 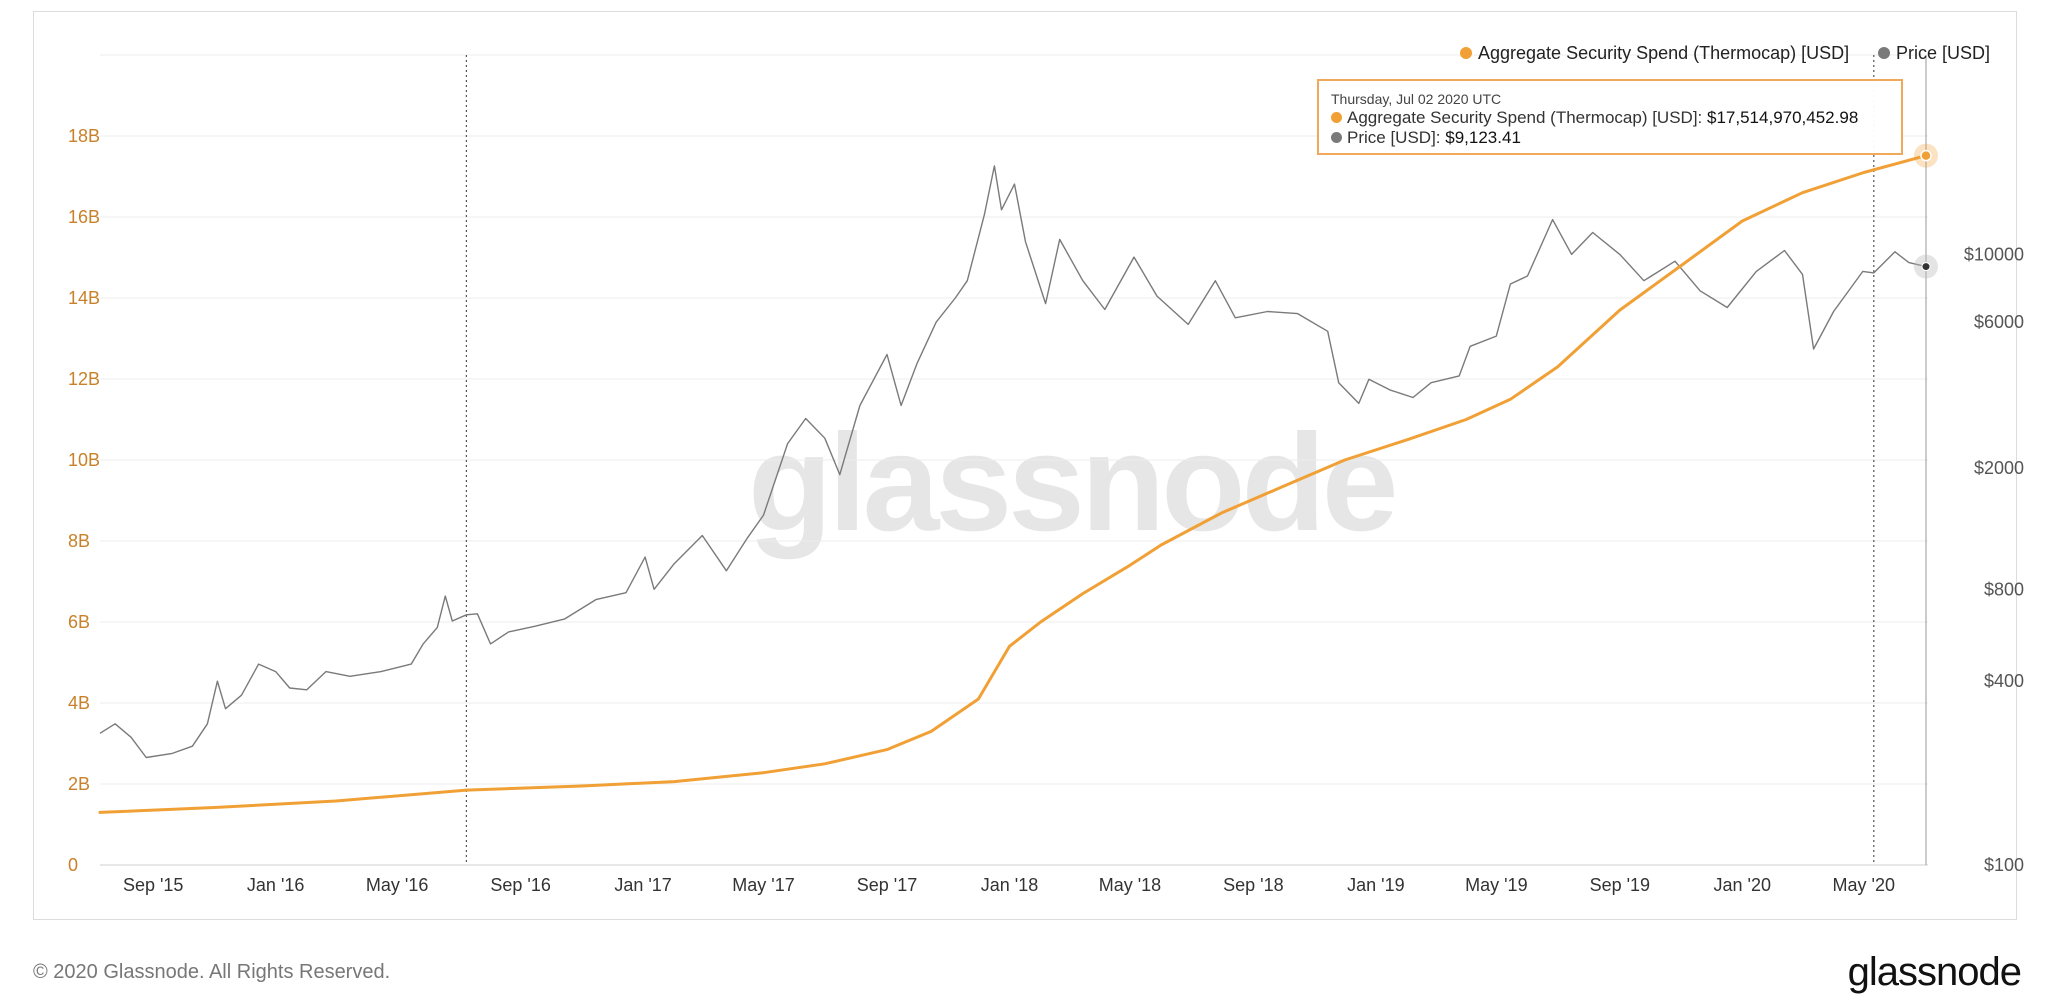 I want to click on right-axis-tick-label: $100, so click(x=2004, y=865).